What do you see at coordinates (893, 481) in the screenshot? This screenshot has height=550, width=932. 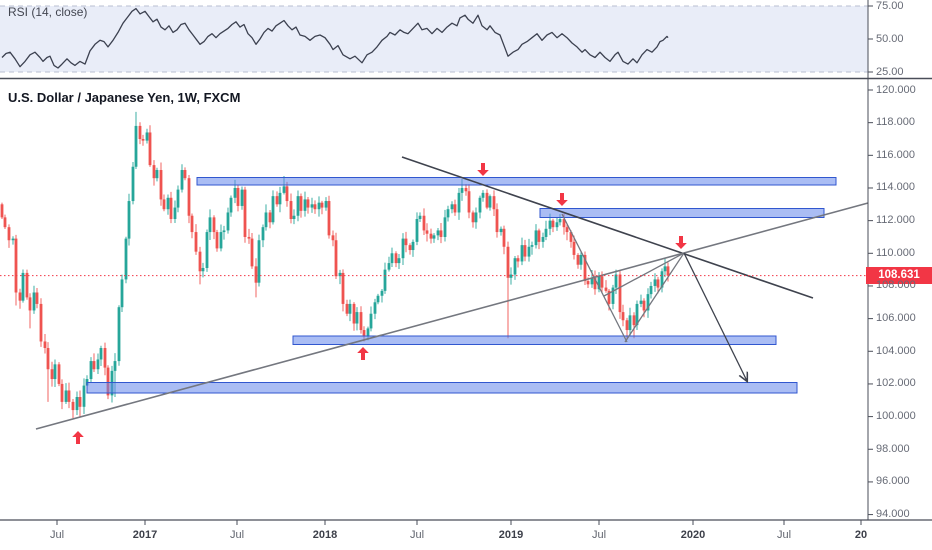 I see `price-axis-label: 96.000` at bounding box center [893, 481].